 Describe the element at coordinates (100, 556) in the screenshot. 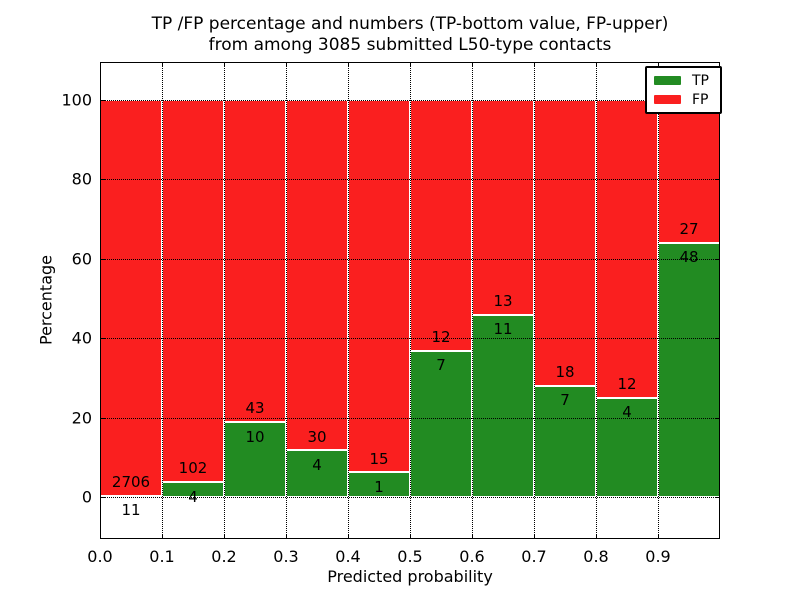

I see `x-tick-label: 0.0` at that location.